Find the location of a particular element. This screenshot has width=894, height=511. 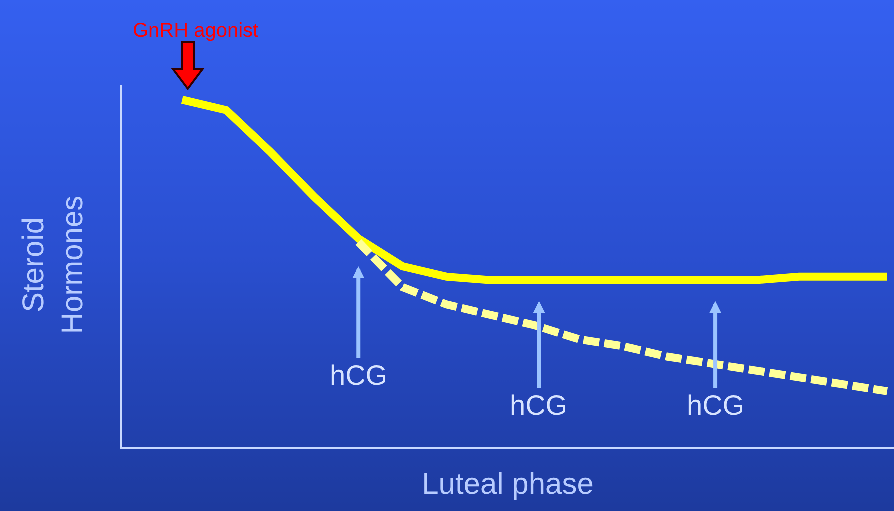

text: GnRH agonist is located at coordinates (196, 31).